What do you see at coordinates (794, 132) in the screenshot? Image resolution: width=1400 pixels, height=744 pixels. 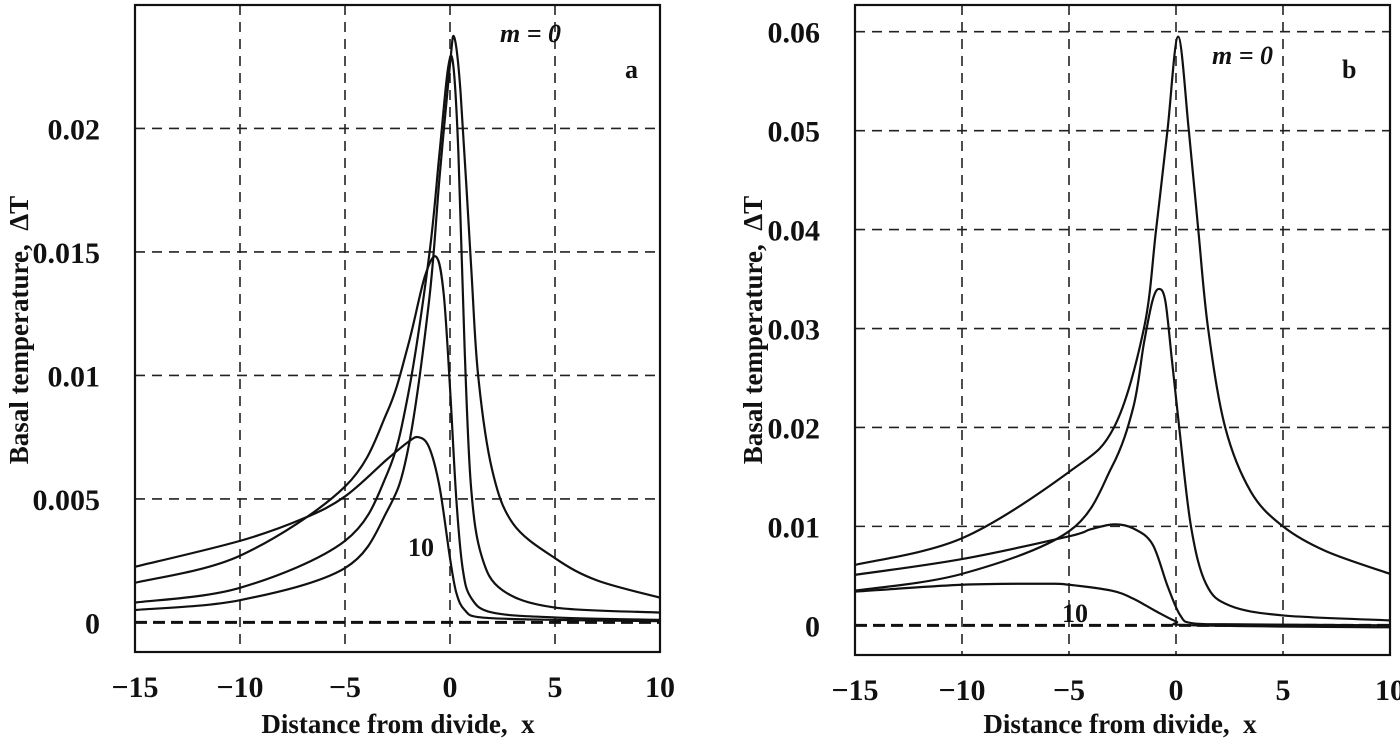 I see `y-tick-label: 0.05` at bounding box center [794, 132].